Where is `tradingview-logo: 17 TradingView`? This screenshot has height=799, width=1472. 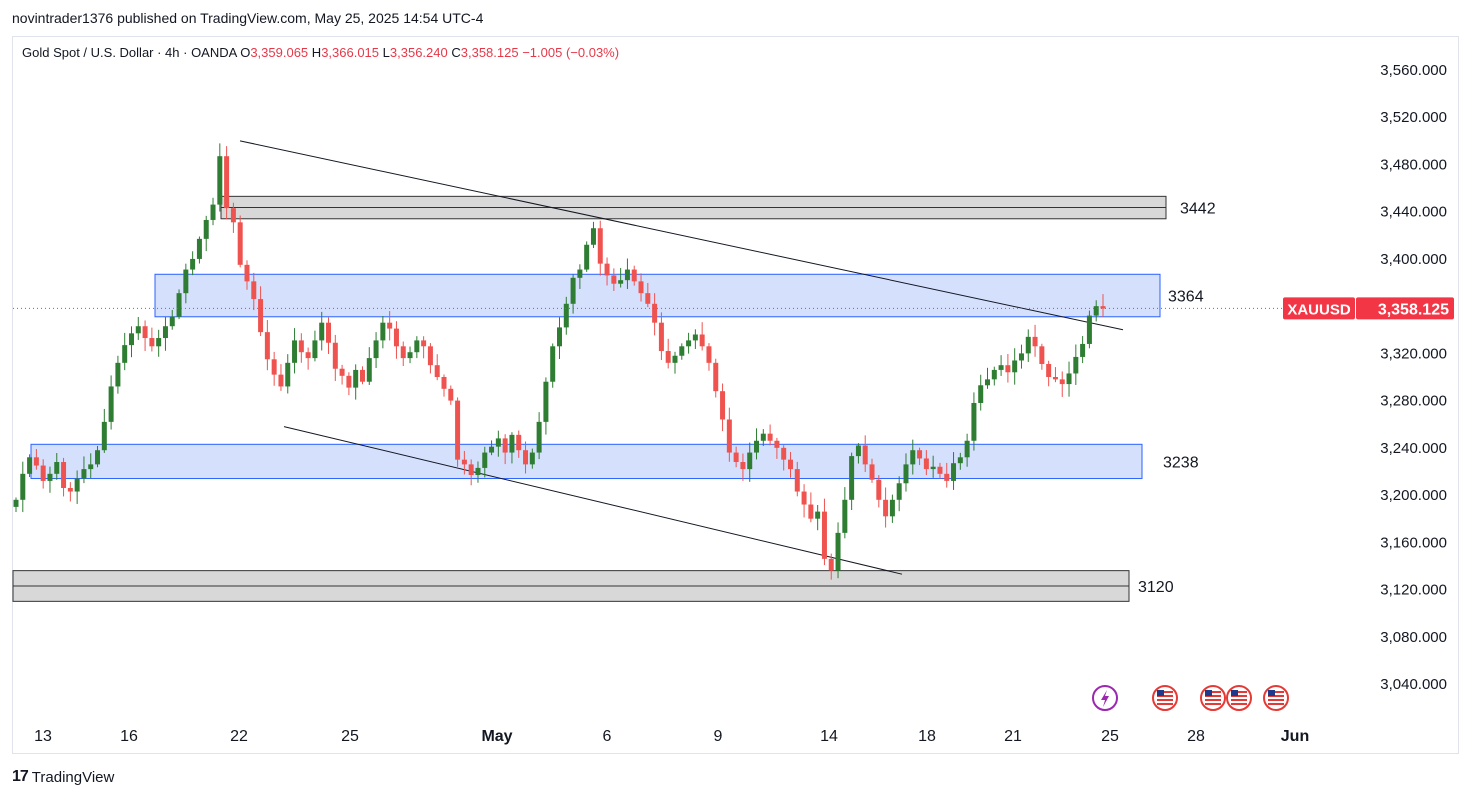
tradingview-logo: 17 TradingView is located at coordinates (63, 777).